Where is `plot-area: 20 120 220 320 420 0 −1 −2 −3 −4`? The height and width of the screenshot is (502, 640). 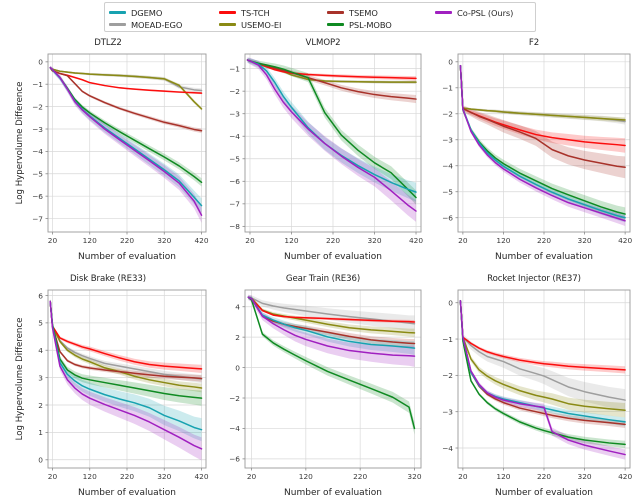
plot-area: 20 120 220 320 420 0 −1 −2 −3 −4 is located at coordinates (535, 388).